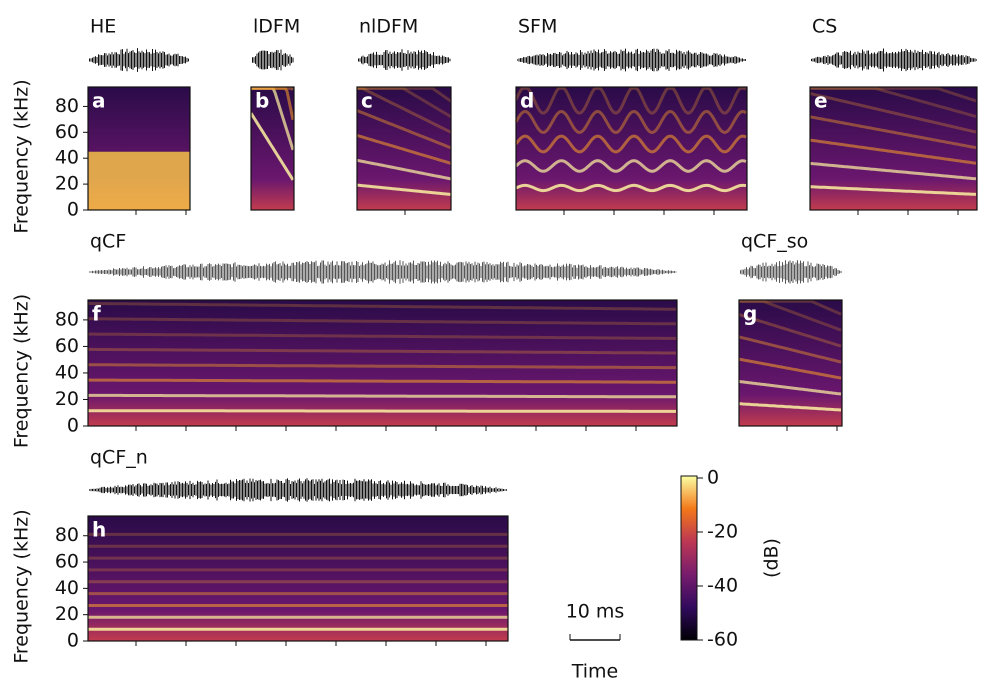  Describe the element at coordinates (722, 640) in the screenshot. I see `colorbar-tick-label: -60` at that location.